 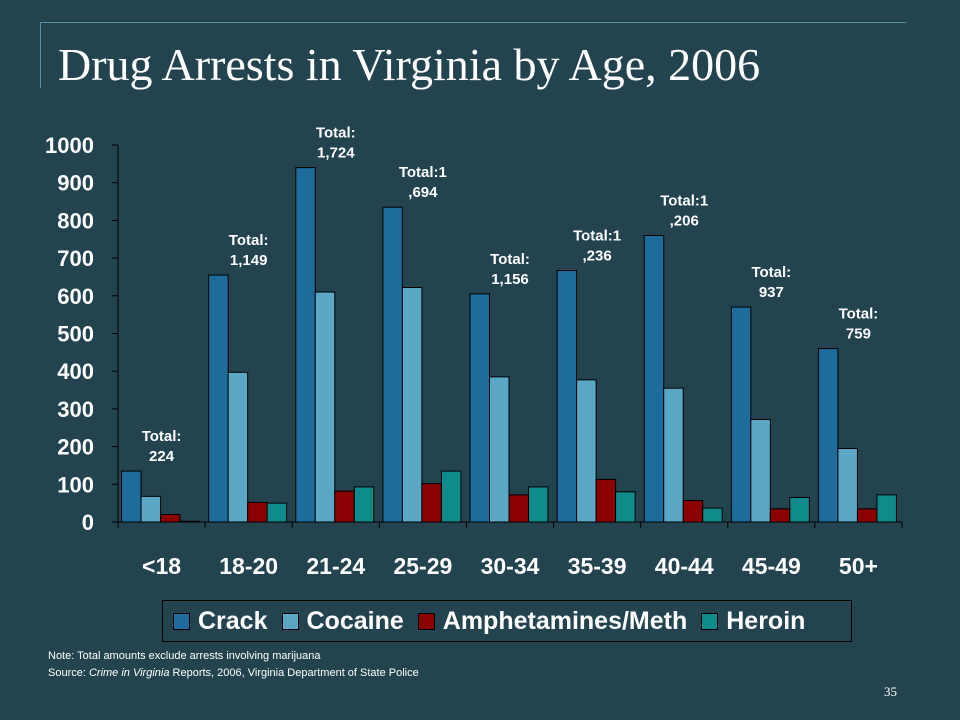 What do you see at coordinates (409, 64) in the screenshot?
I see `slide-title: Drug Arrests in Virginia by Age, 2006` at bounding box center [409, 64].